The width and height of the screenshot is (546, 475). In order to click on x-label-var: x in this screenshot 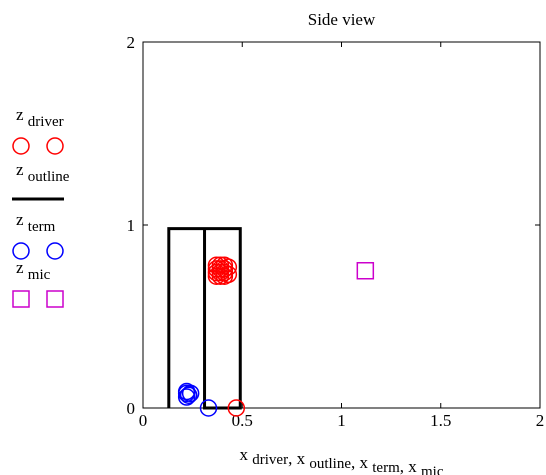, I will do `click(246, 454)`.